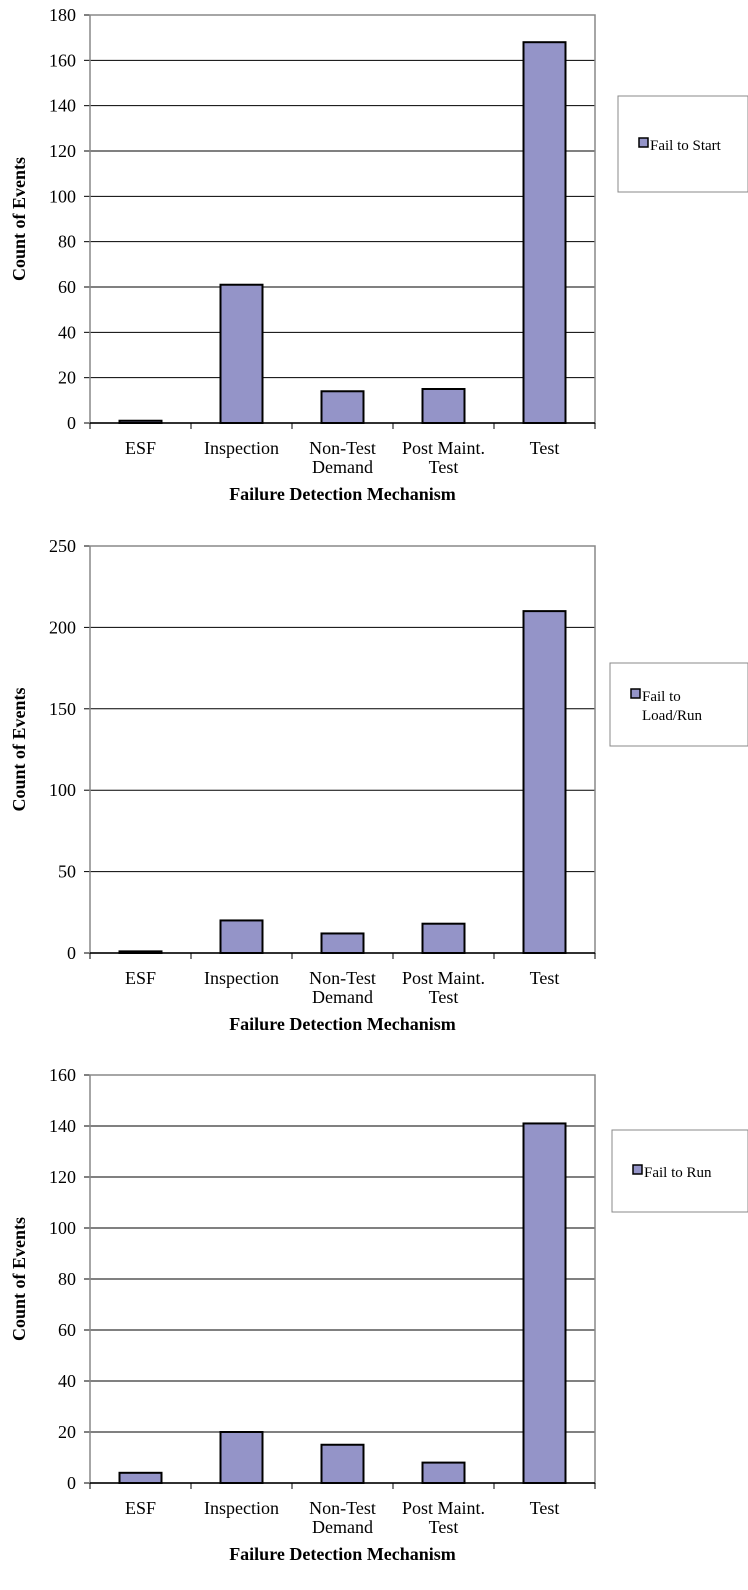 Image resolution: width=748 pixels, height=1590 pixels. Describe the element at coordinates (62, 15) in the screenshot. I see `y-tick-label: 180` at that location.